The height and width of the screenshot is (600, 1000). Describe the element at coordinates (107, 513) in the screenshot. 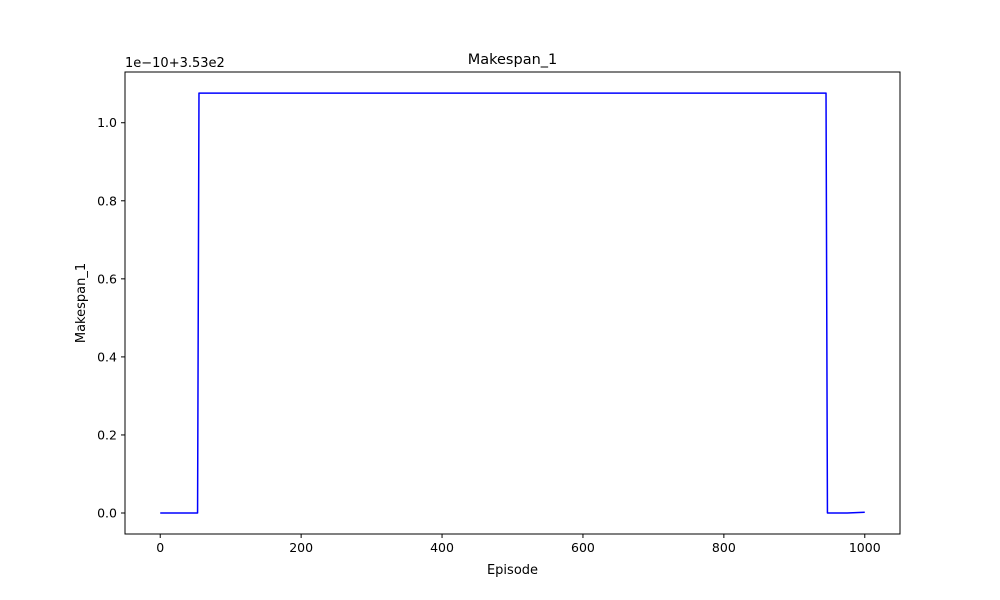

I see `y-tick-label: 0.0` at that location.